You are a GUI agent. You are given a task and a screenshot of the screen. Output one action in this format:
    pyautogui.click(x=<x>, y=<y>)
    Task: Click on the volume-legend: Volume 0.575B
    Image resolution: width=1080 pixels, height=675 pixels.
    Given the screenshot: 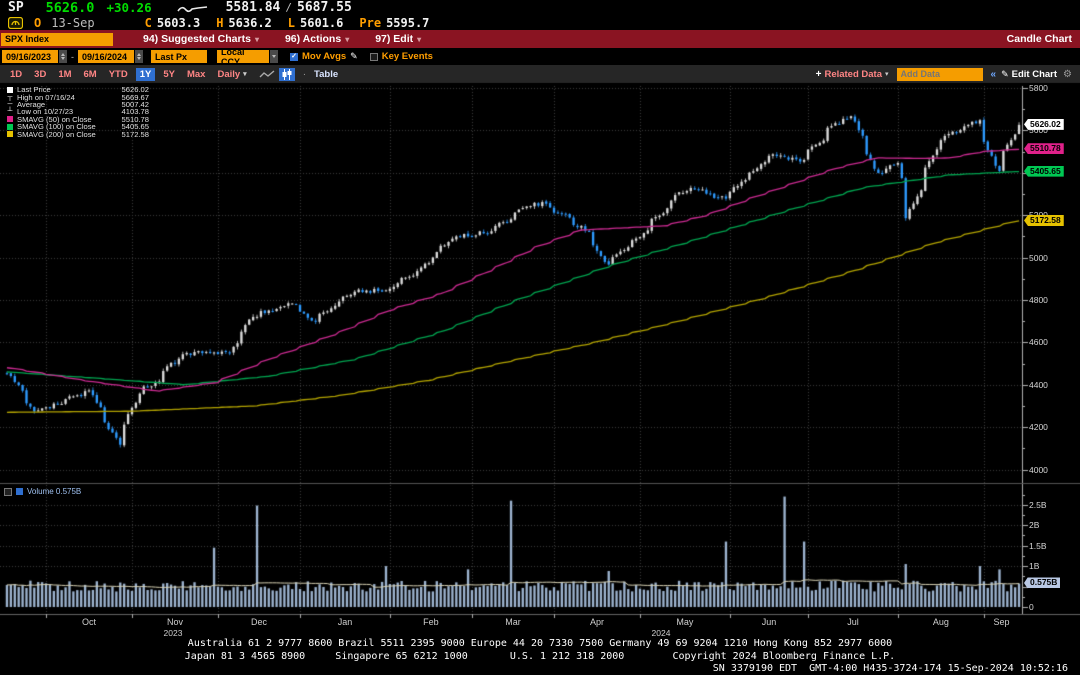 What is the action you would take?
    pyautogui.click(x=42, y=491)
    